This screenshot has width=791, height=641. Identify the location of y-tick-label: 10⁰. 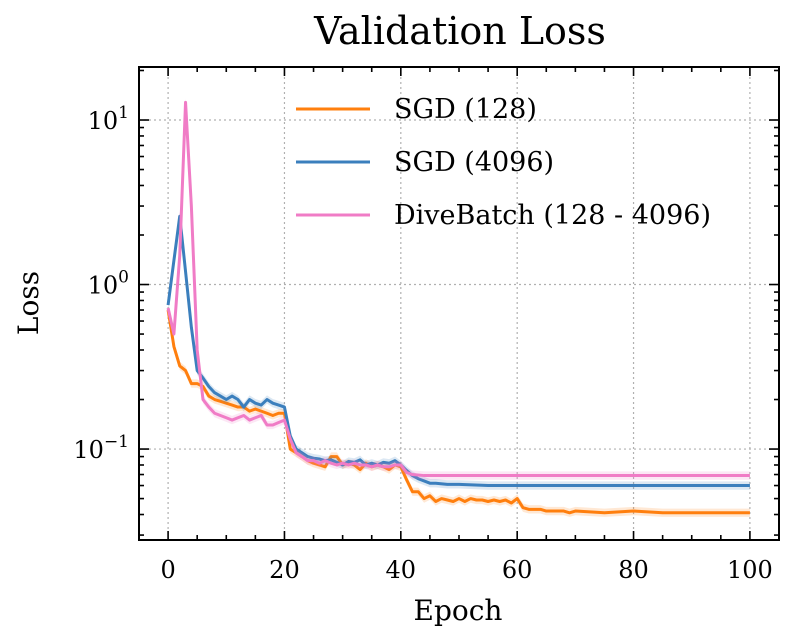
(108, 284).